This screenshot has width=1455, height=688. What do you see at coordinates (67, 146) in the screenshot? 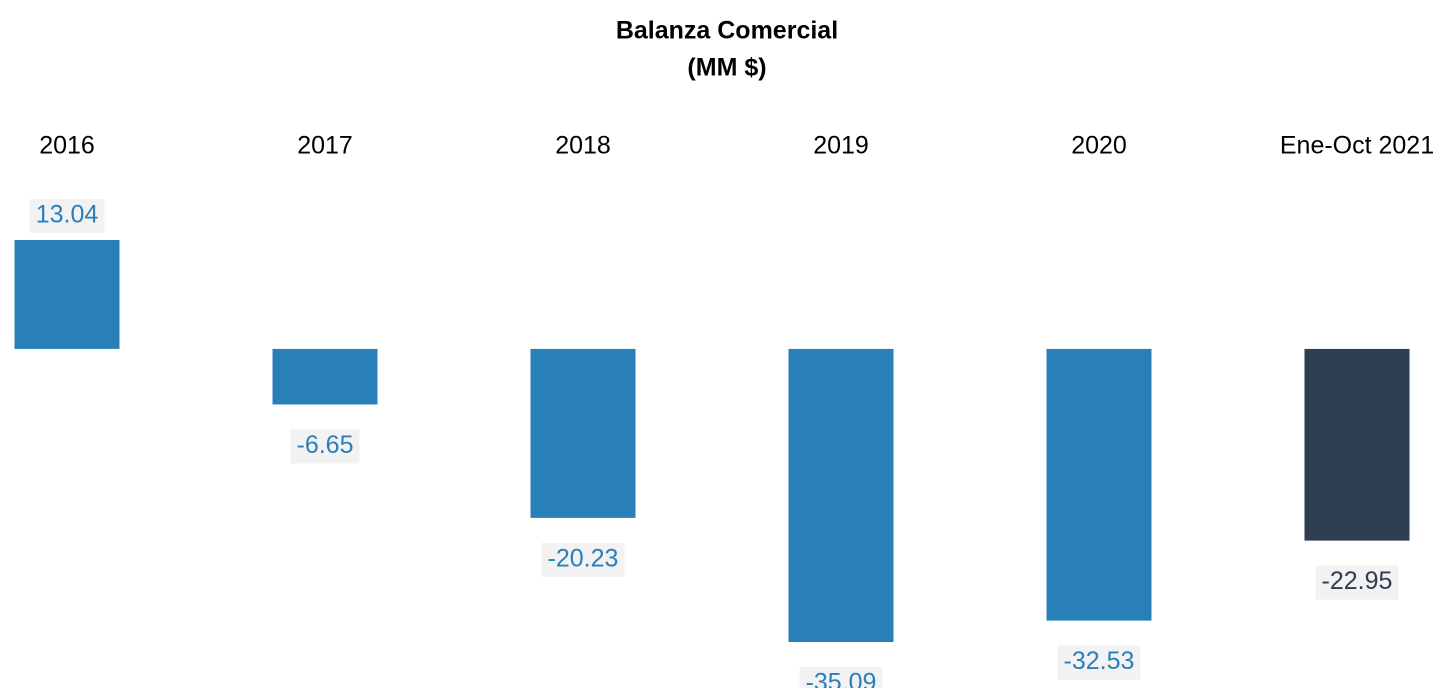
I see `category-label: 2016` at bounding box center [67, 146].